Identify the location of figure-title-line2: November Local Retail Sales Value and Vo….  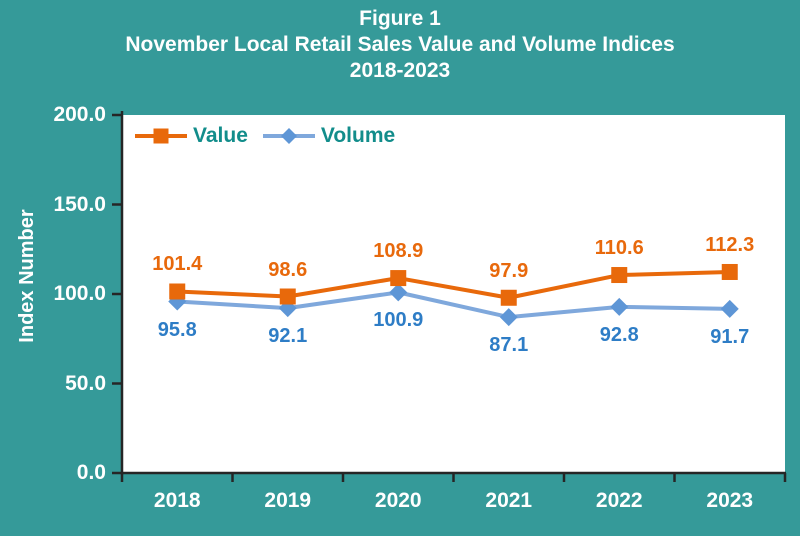
(400, 44).